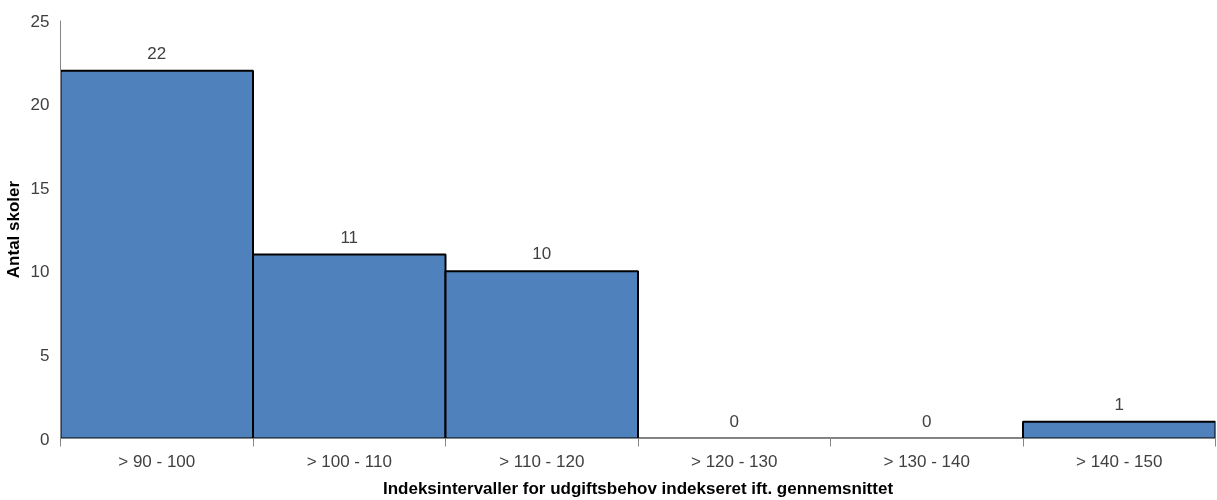  What do you see at coordinates (40, 188) in the screenshot?
I see `y-tick-label: 15` at bounding box center [40, 188].